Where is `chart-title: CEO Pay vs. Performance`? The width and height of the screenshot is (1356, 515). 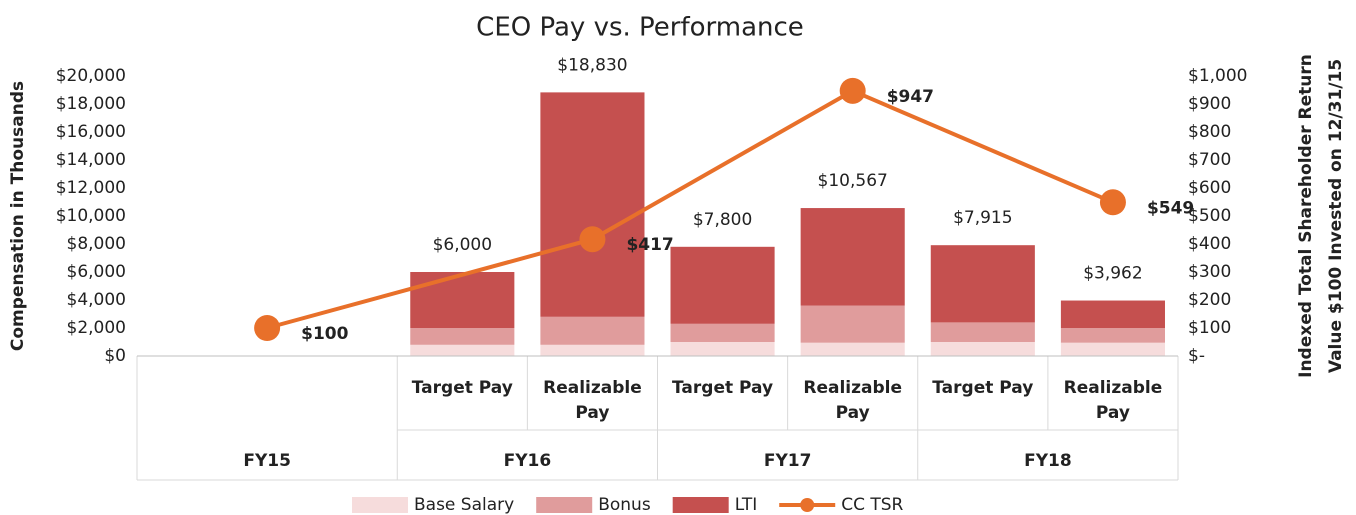 chart-title: CEO Pay vs. Performance is located at coordinates (640, 28).